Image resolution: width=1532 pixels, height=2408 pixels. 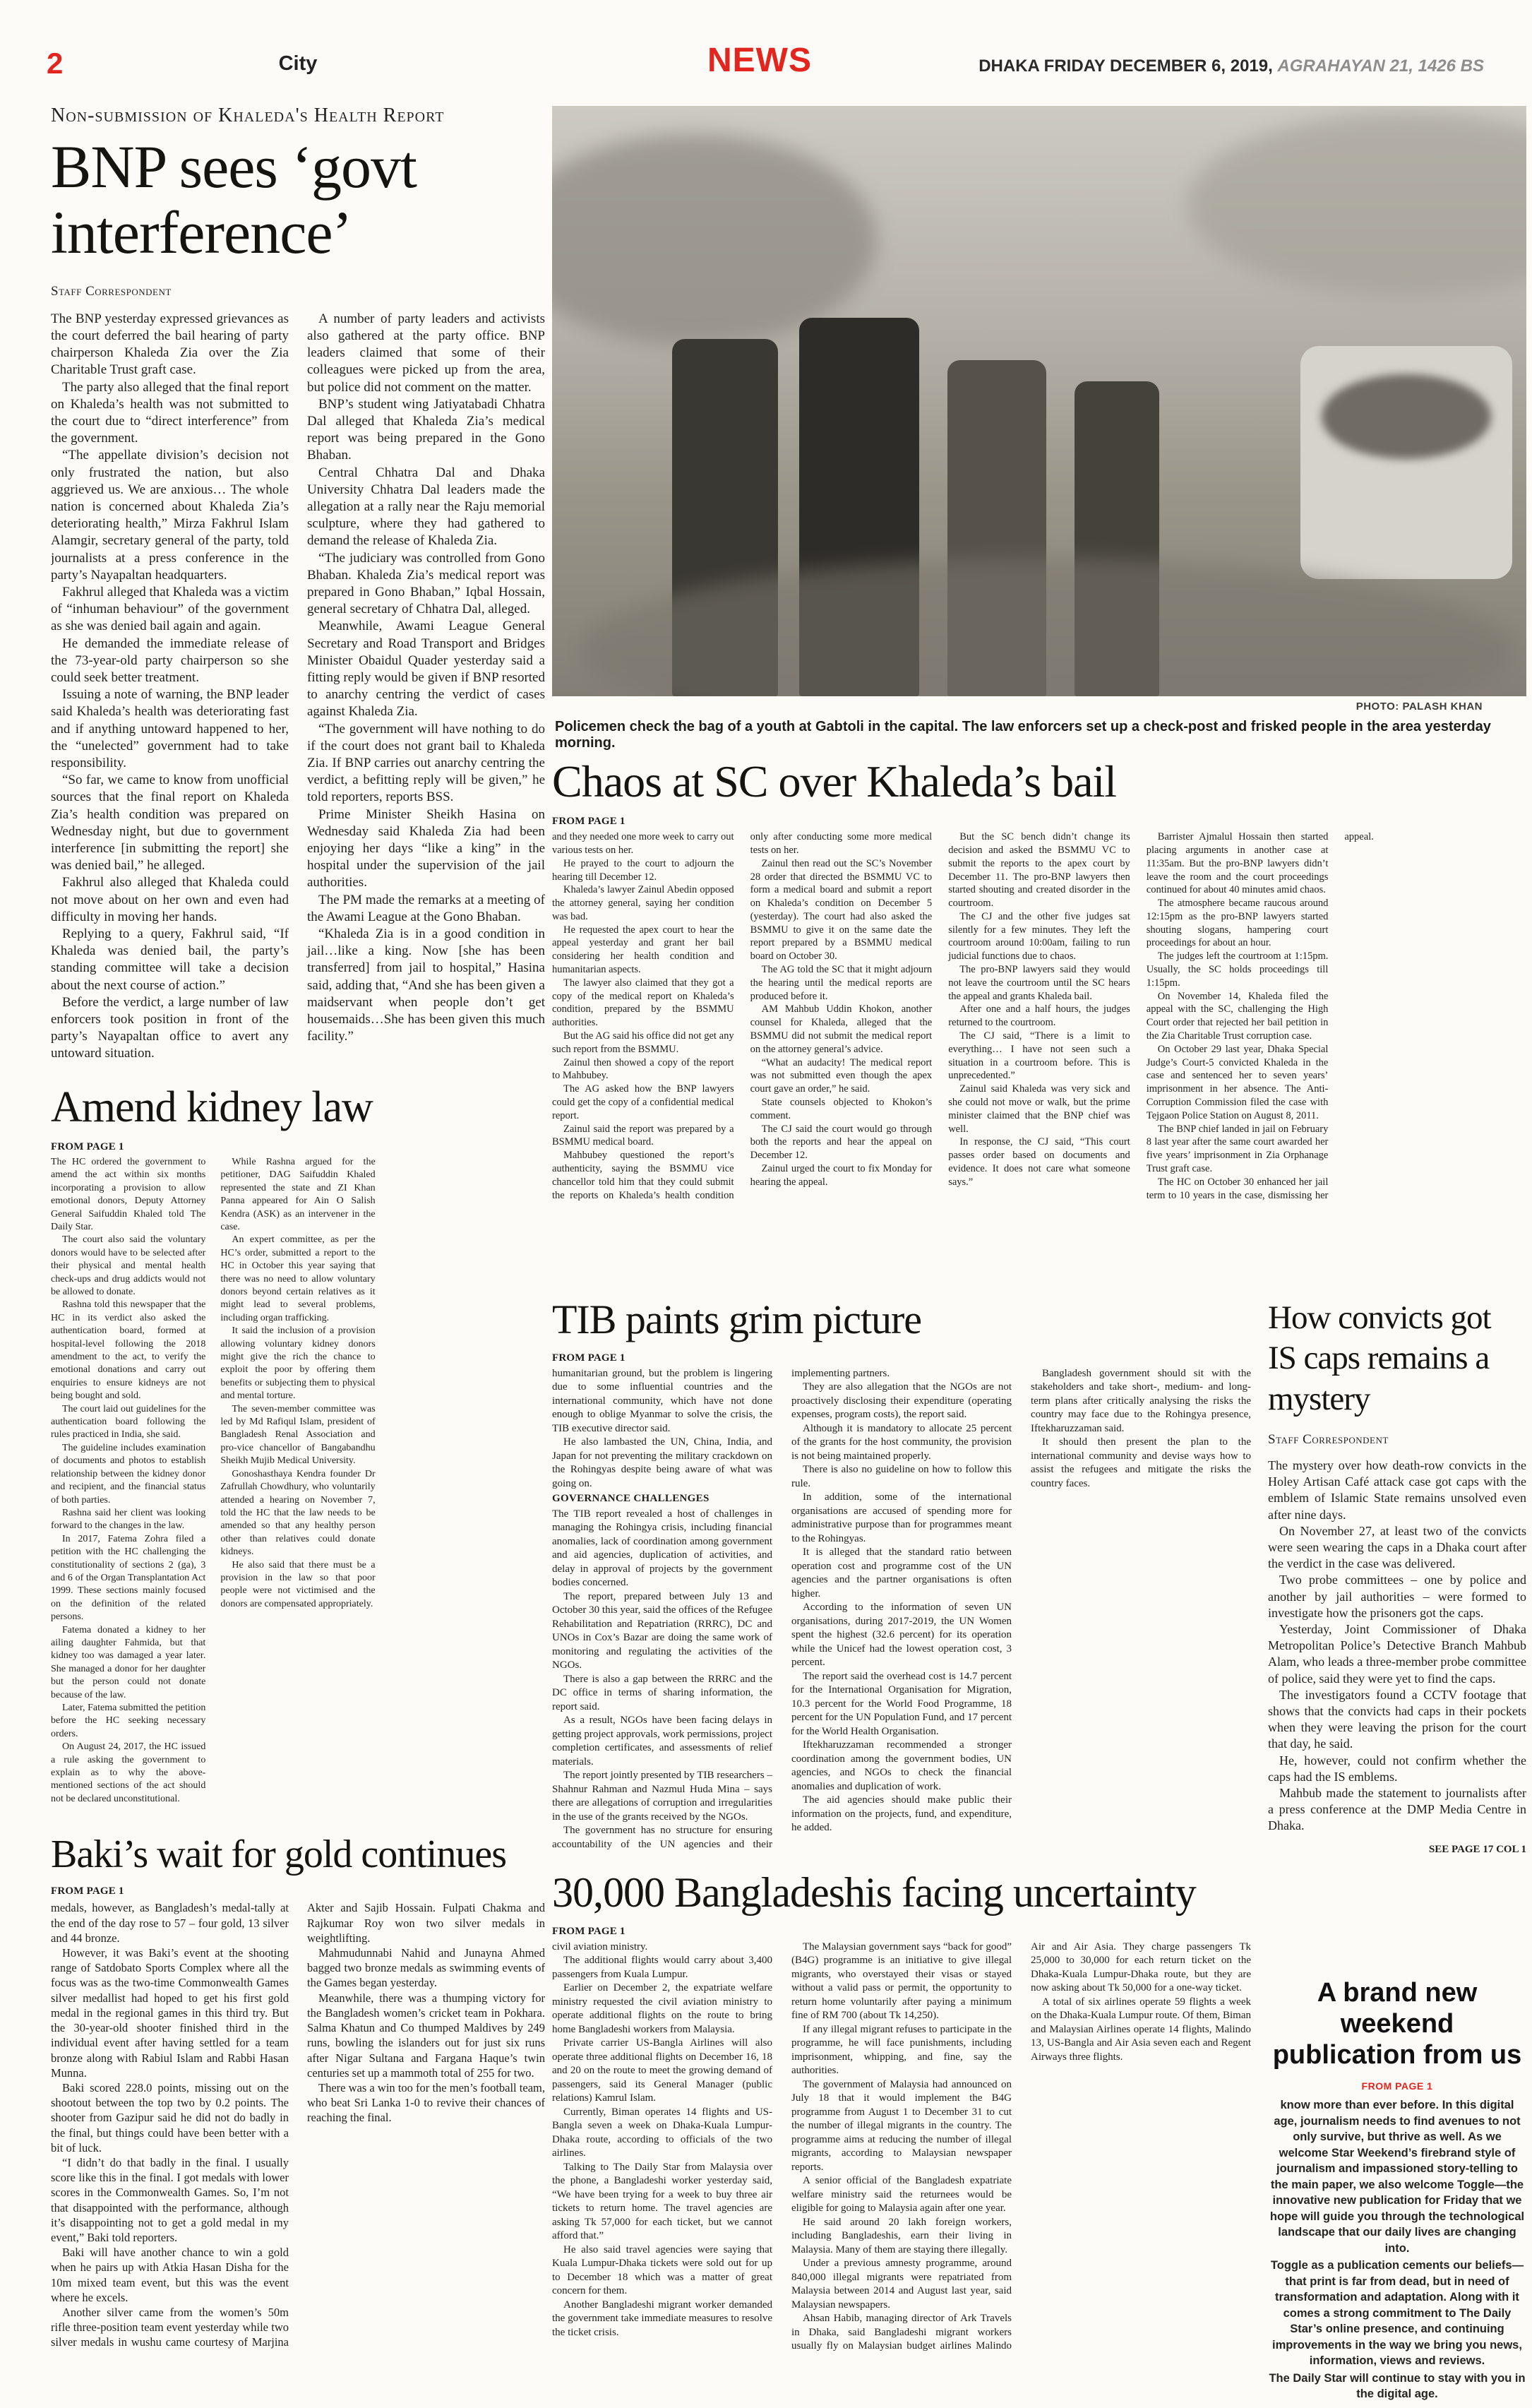 I want to click on dateline-gregorian: DHAKA FRIDAY DECEMBER 6, 2019,, so click(x=1128, y=66).